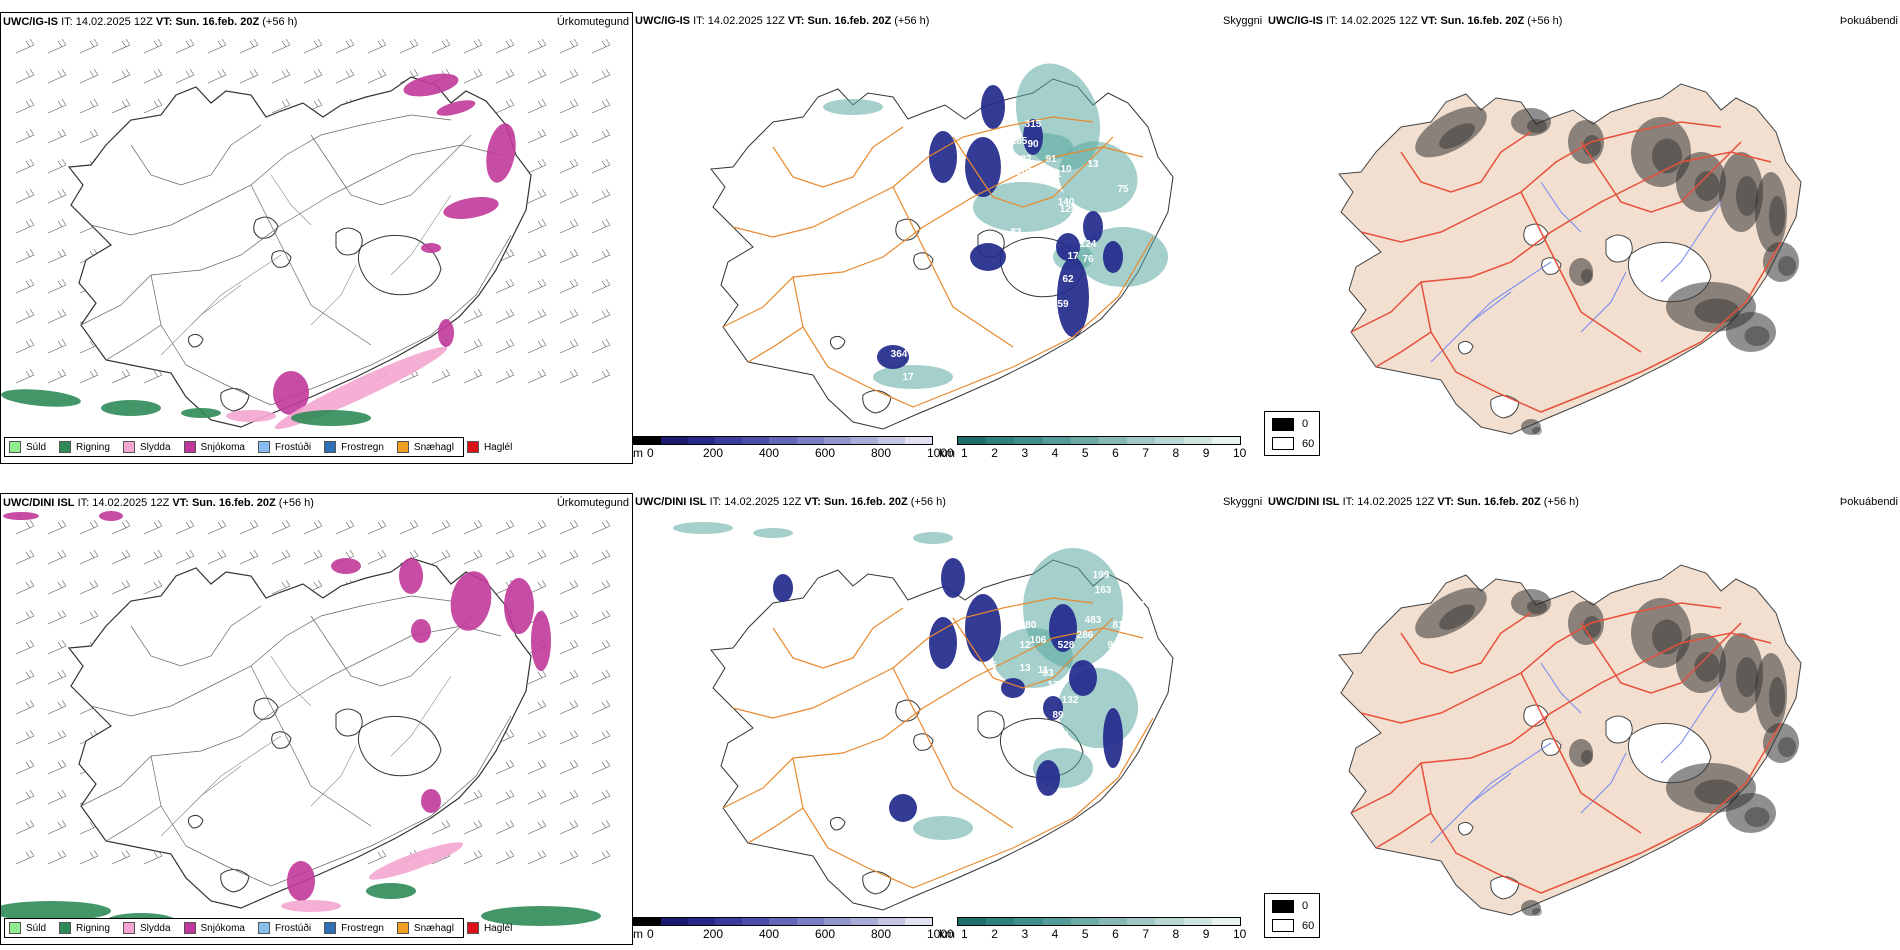  What do you see at coordinates (1016, 232) in the screenshot?
I see `visibility-value-label: 83` at bounding box center [1016, 232].